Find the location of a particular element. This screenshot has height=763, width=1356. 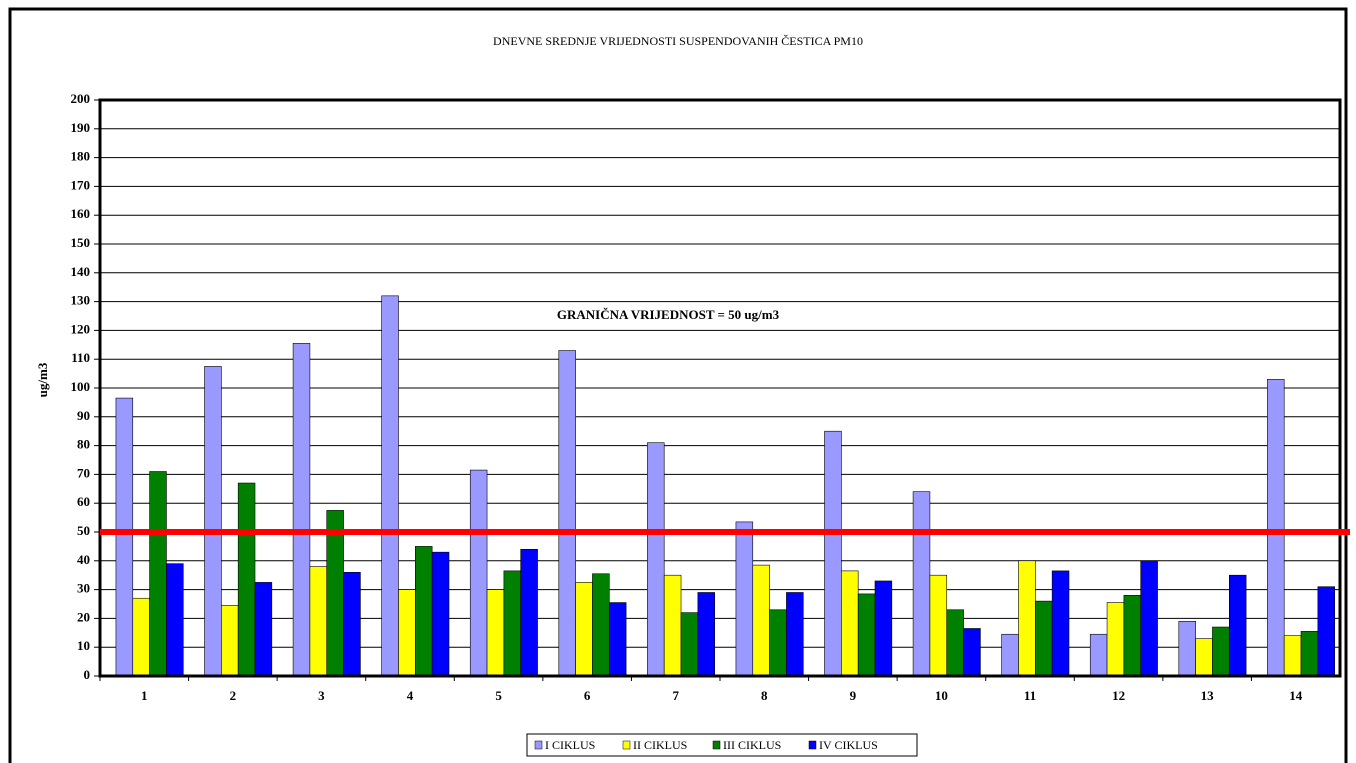

y-tick-label: 30 is located at coordinates (83, 588).